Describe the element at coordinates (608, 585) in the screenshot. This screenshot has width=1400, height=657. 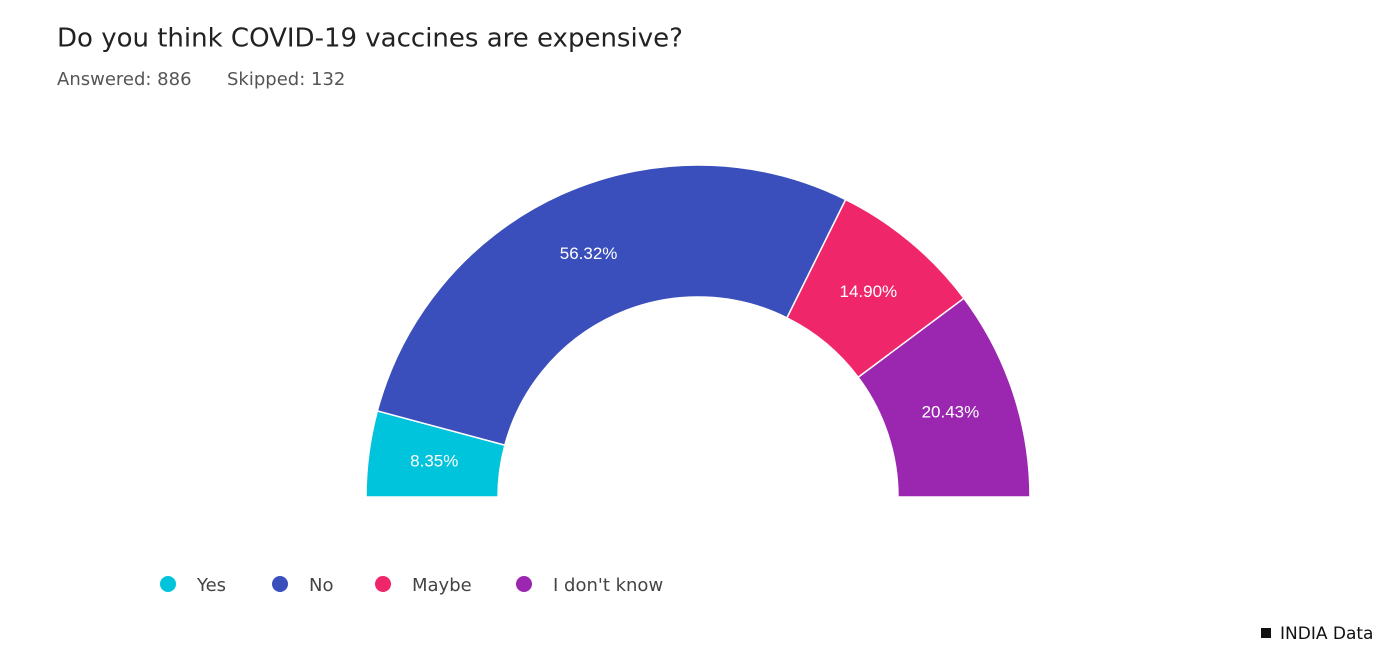
I see `legend-label: I don't know` at that location.